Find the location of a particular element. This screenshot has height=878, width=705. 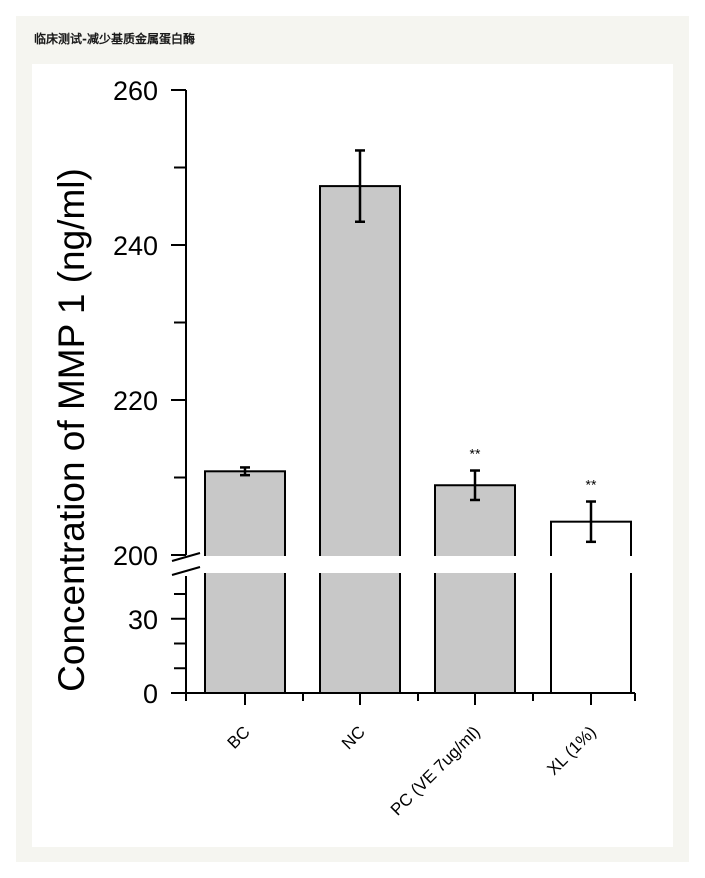

y-tick-label: 0 is located at coordinates (150, 694).